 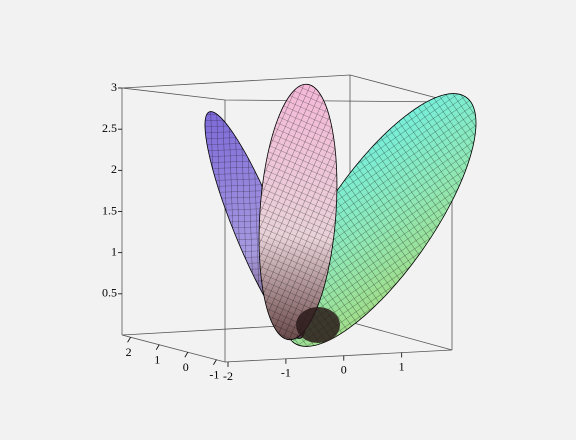 I want to click on z-tick-label: 2, so click(x=114, y=169).